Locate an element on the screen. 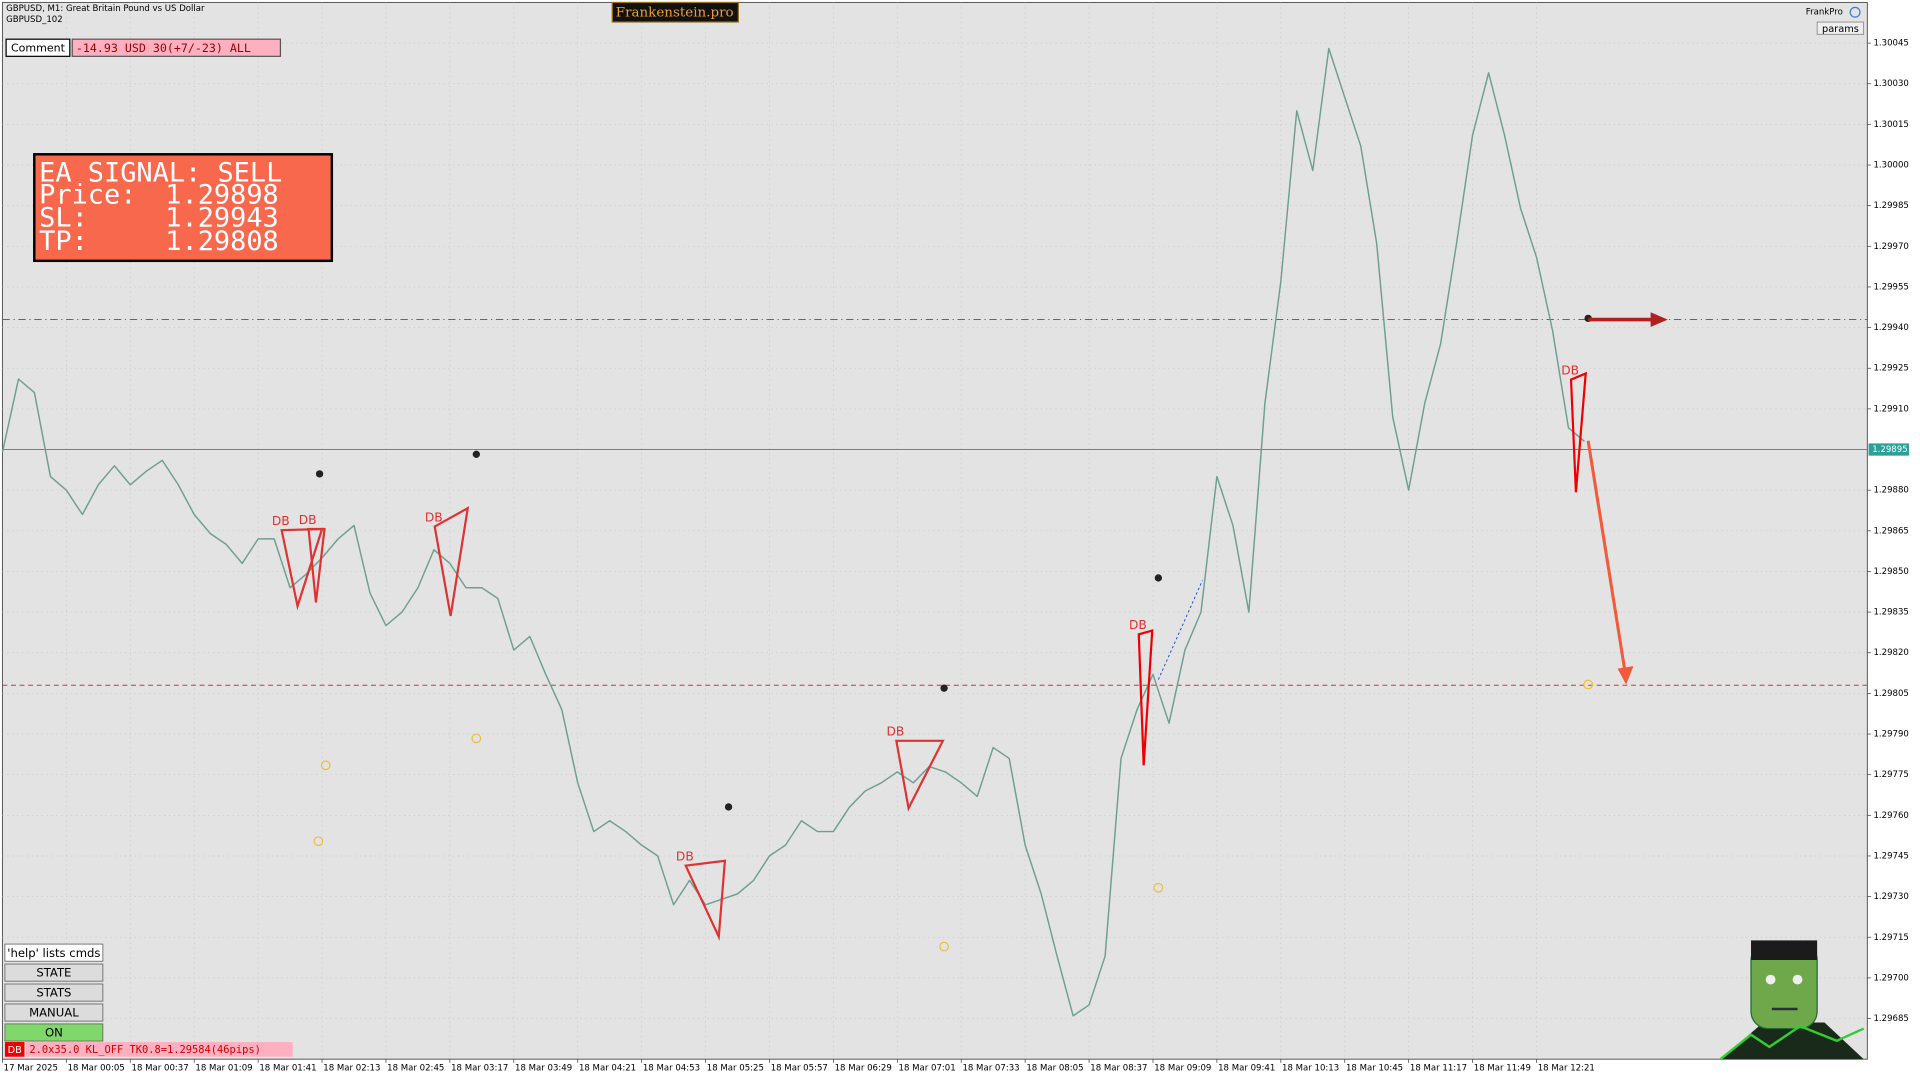 This screenshot has width=1920, height=1080. avatar-trend is located at coordinates (1792, 1042).